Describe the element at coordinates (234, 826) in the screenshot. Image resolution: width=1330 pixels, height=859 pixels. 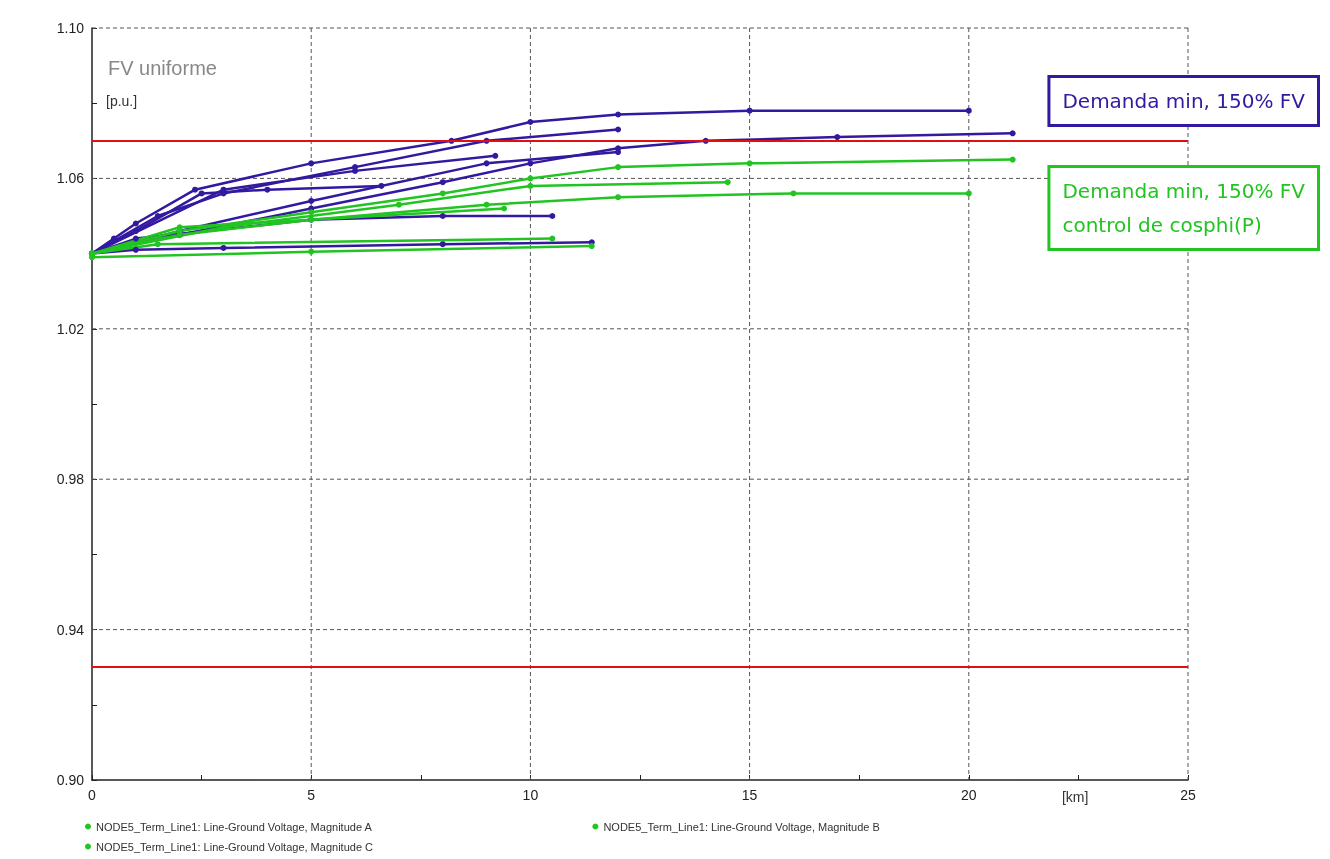
I see `legend-label: NODE5_Term_Line1: Line-Ground Voltage, Magnitude A` at that location.